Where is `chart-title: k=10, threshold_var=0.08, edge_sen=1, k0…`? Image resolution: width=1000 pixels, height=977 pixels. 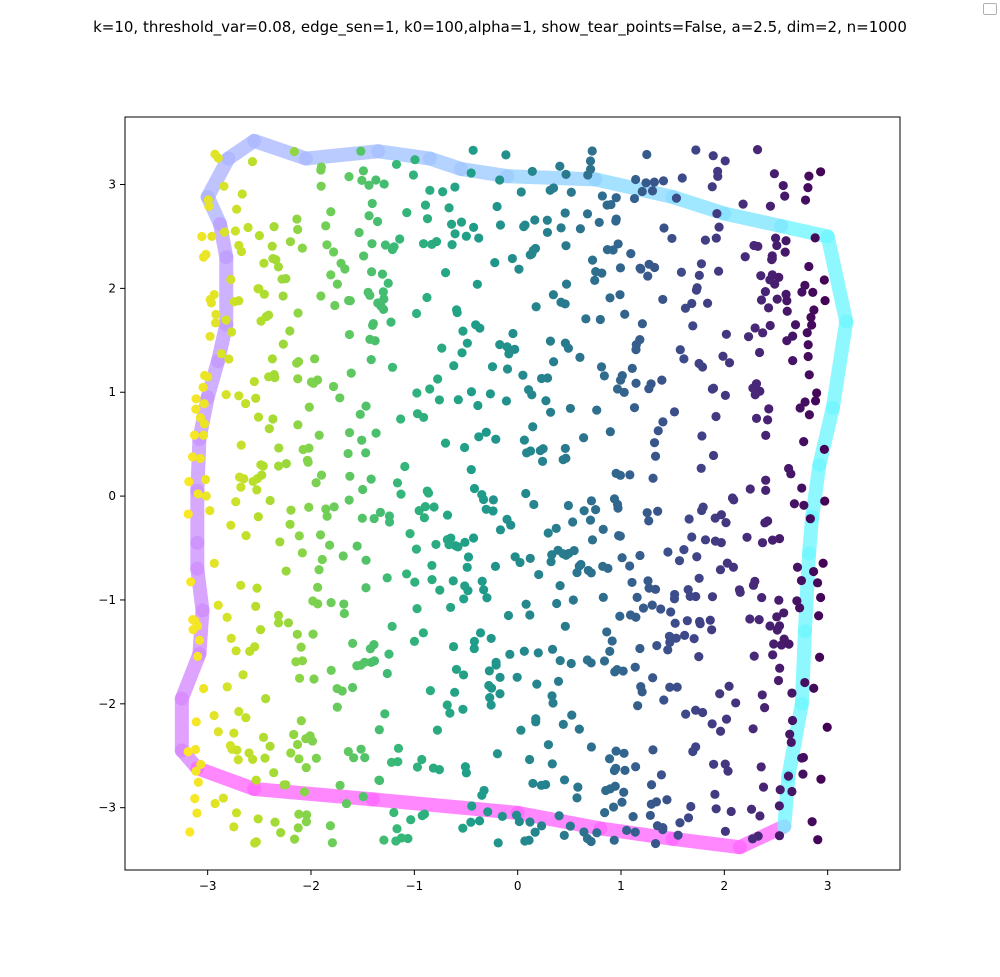 chart-title: k=10, threshold_var=0.08, edge_sen=1, k0… is located at coordinates (500, 27).